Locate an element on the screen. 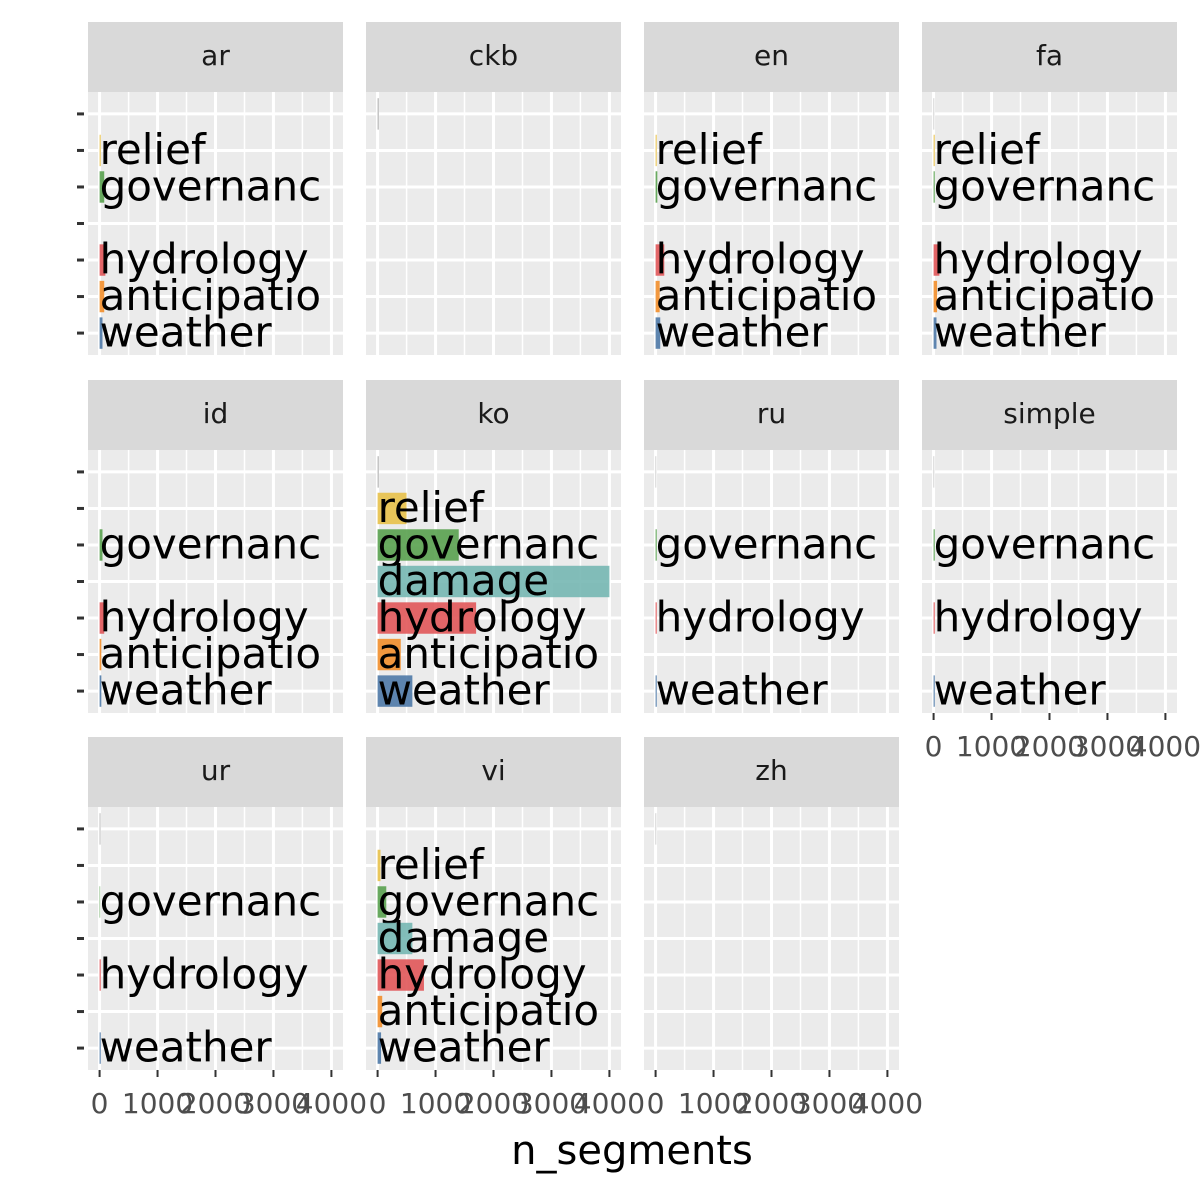  strip-label: ru is located at coordinates (771, 413).